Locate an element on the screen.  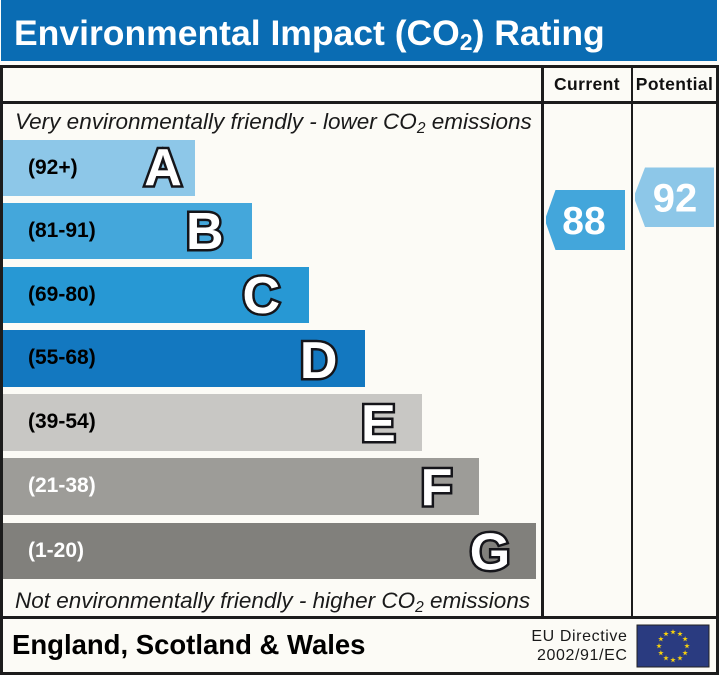
svg-text: B is located at coordinates (205, 232).